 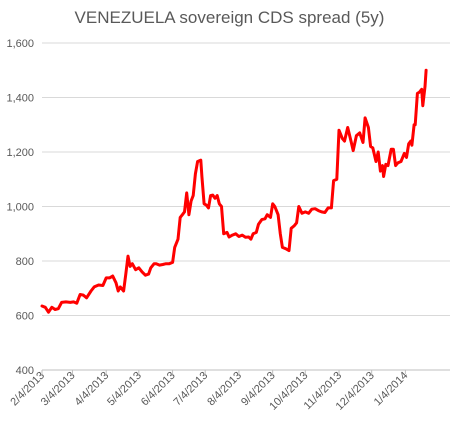 What do you see at coordinates (20, 153) in the screenshot?
I see `y-tick-label: 1,200` at bounding box center [20, 153].